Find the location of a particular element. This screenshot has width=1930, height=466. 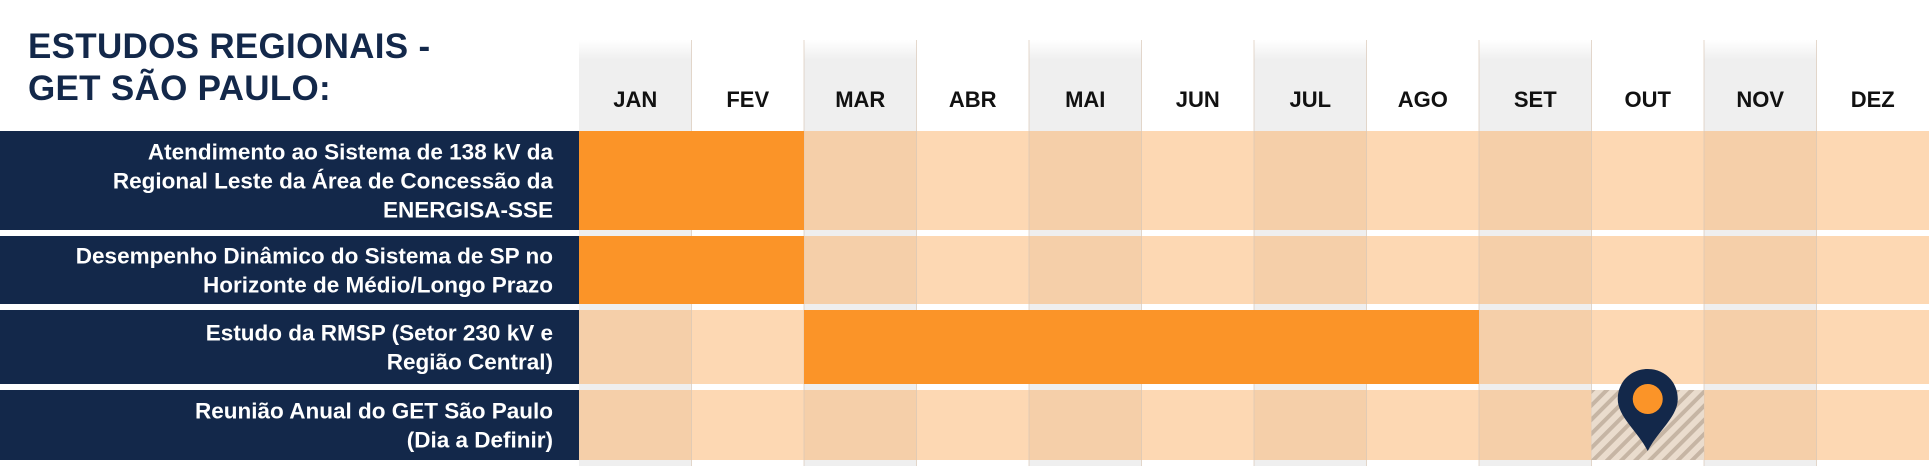

chart-title: ESTUDOS REGIONAIS - GET SÃO PAULO: is located at coordinates (229, 68).